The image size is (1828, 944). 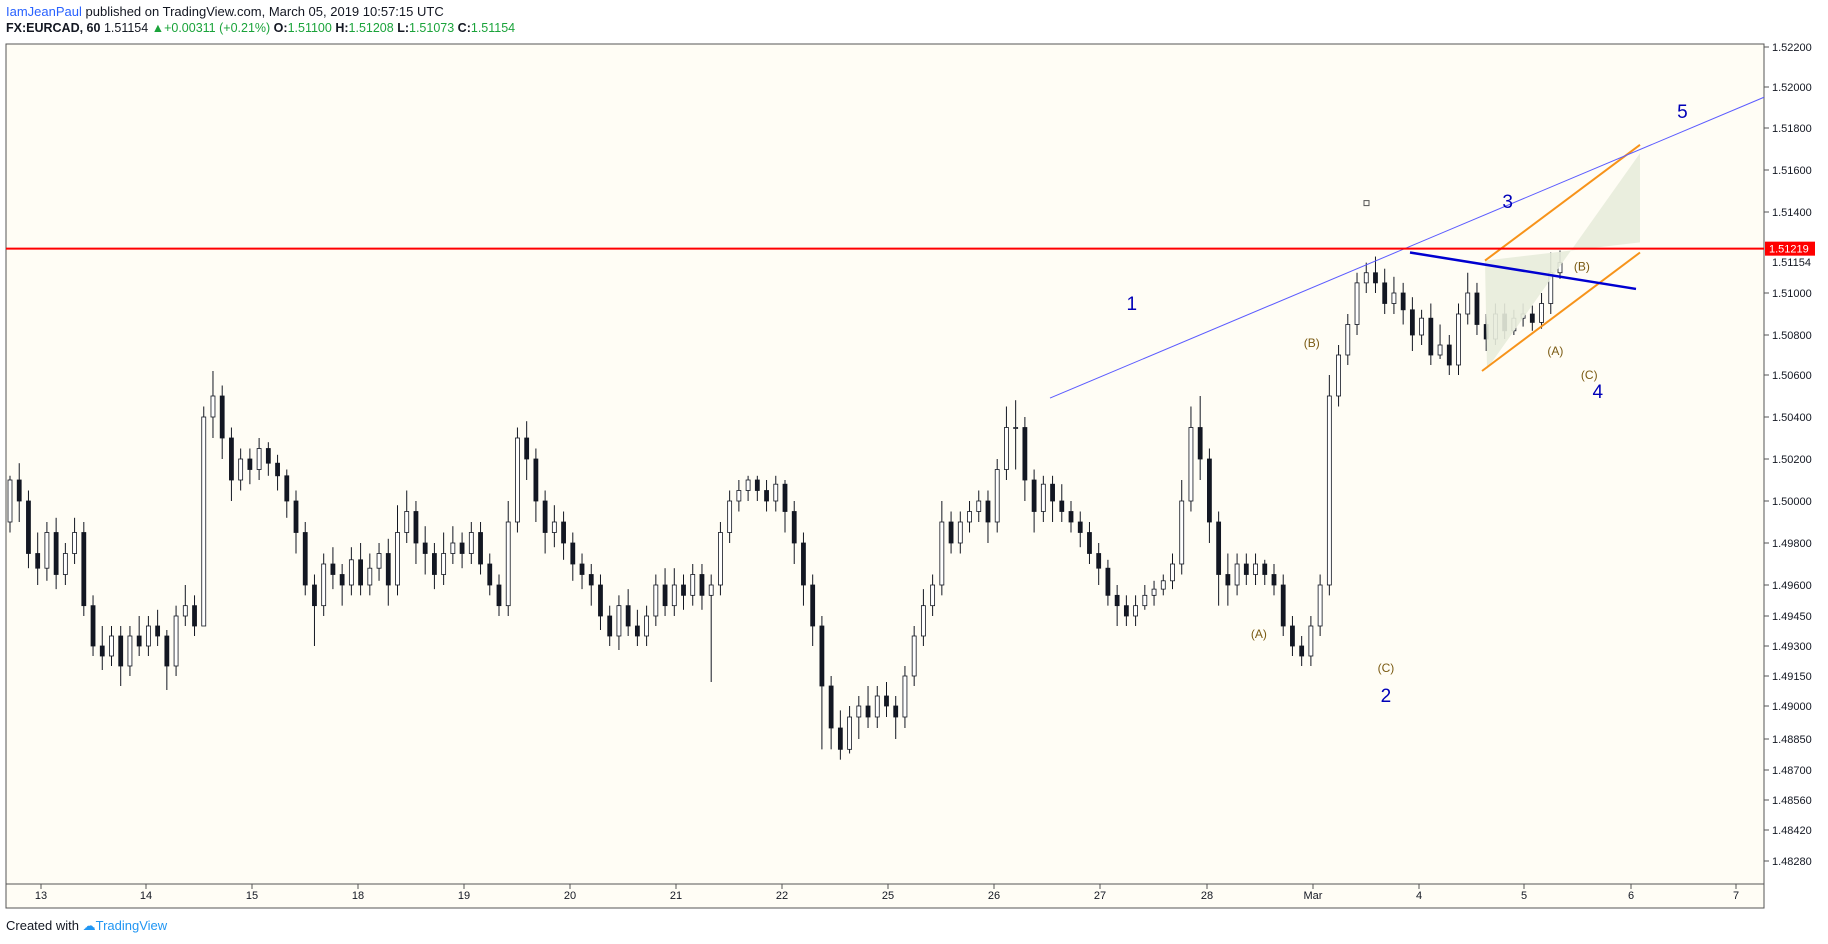 What do you see at coordinates (1792, 707) in the screenshot?
I see `price-tick-label: 1.49000` at bounding box center [1792, 707].